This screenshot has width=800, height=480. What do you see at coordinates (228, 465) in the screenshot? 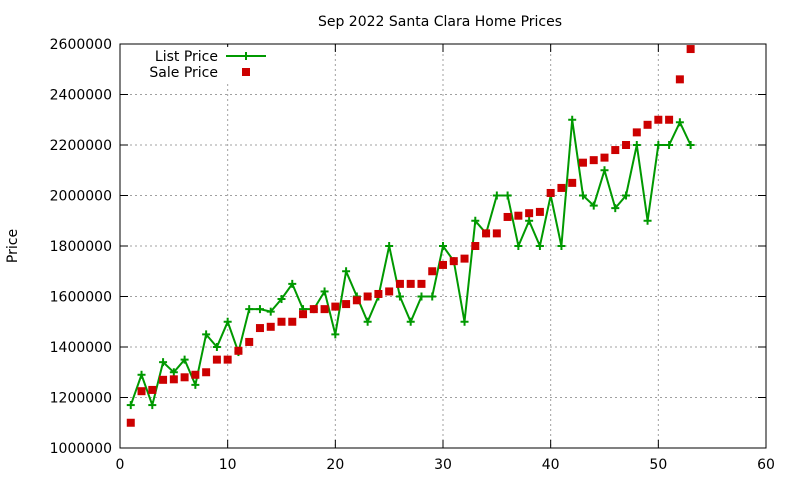
I see `tick-label-x: 10` at bounding box center [228, 465].